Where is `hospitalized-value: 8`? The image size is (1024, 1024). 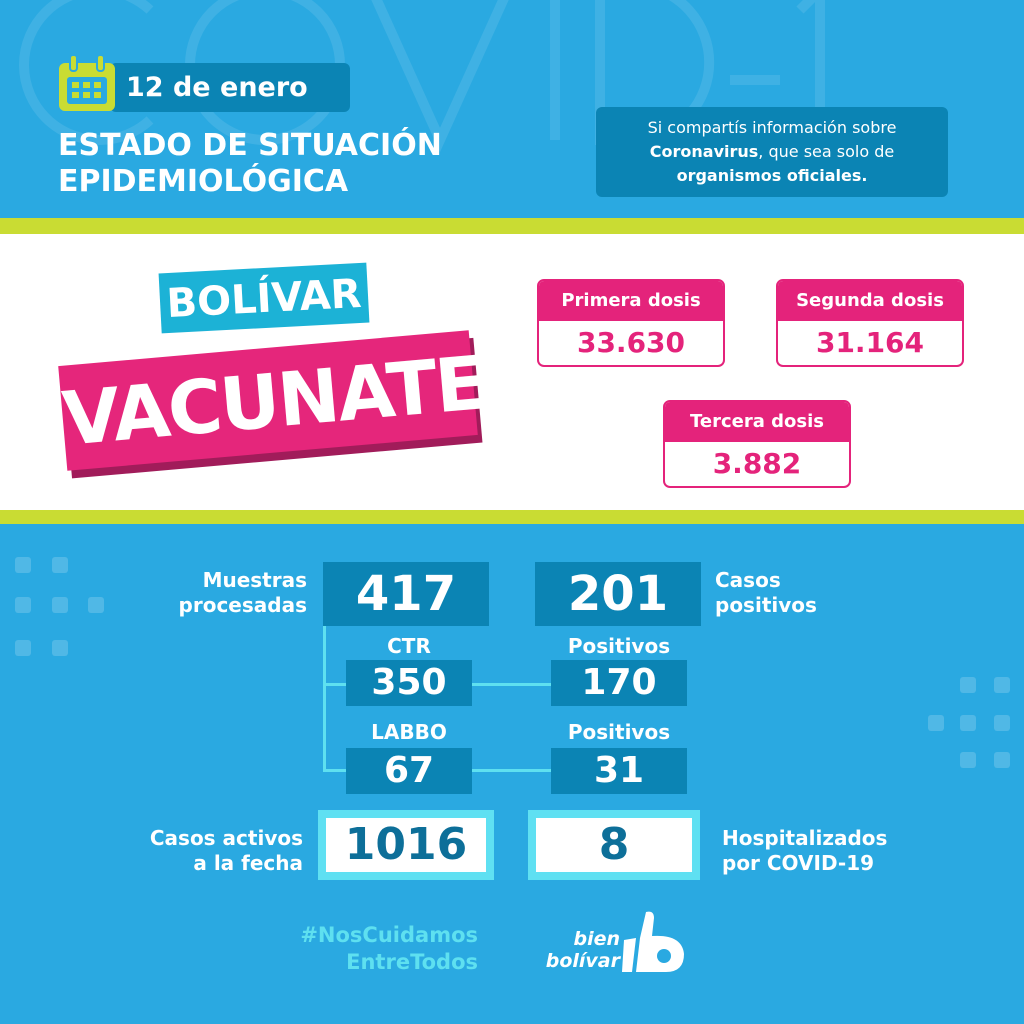 hospitalized-value: 8 is located at coordinates (614, 845).